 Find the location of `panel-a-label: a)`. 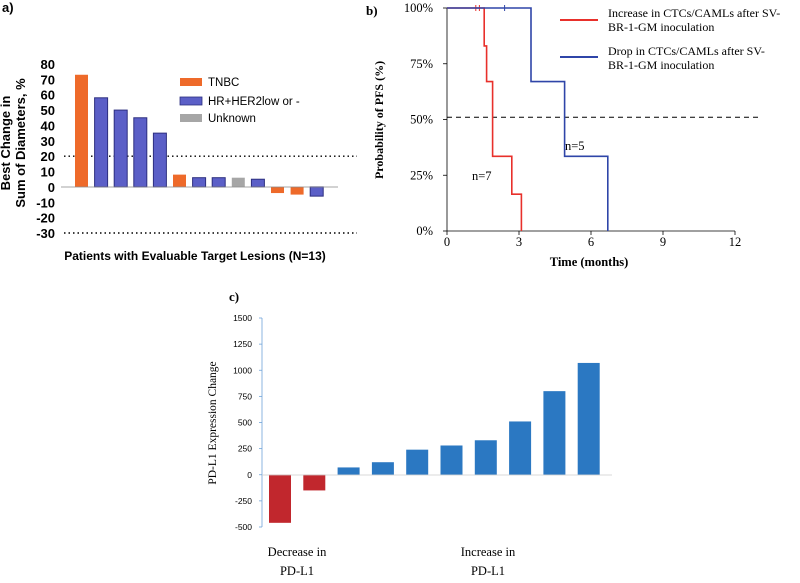

panel-a-label: a) is located at coordinates (8, 7).